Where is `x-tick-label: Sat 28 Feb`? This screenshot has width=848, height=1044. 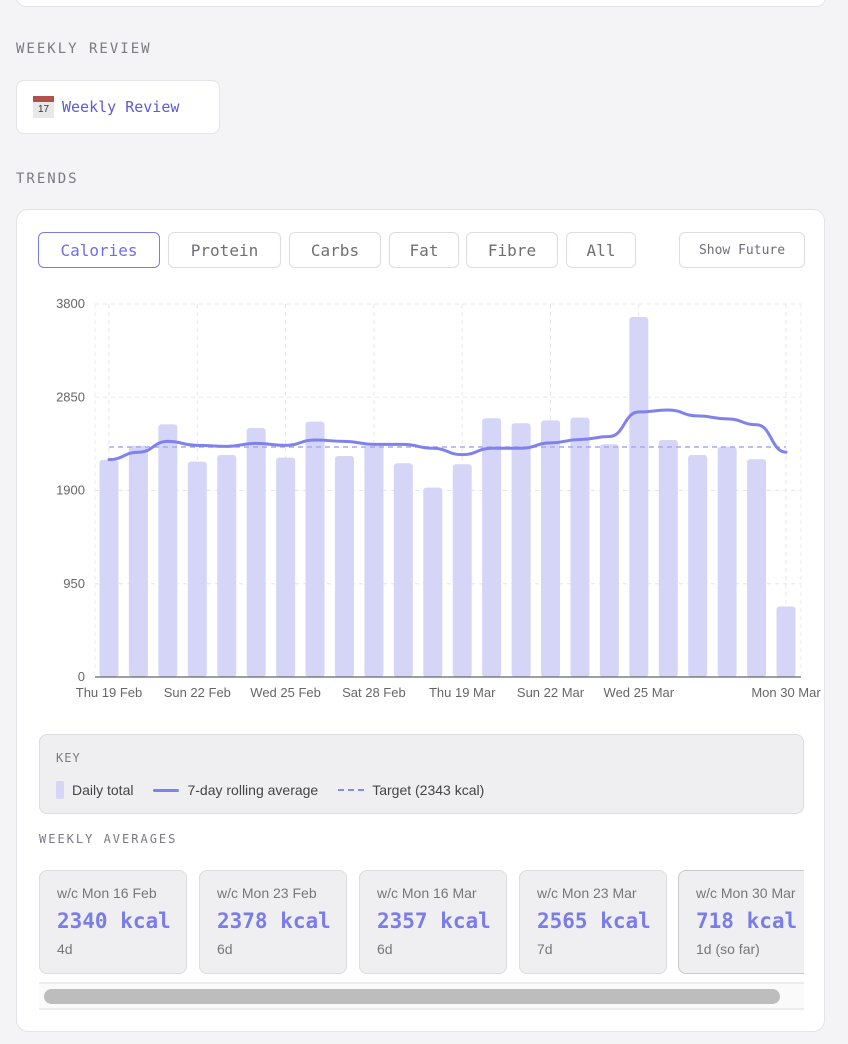
x-tick-label: Sat 28 Feb is located at coordinates (374, 692).